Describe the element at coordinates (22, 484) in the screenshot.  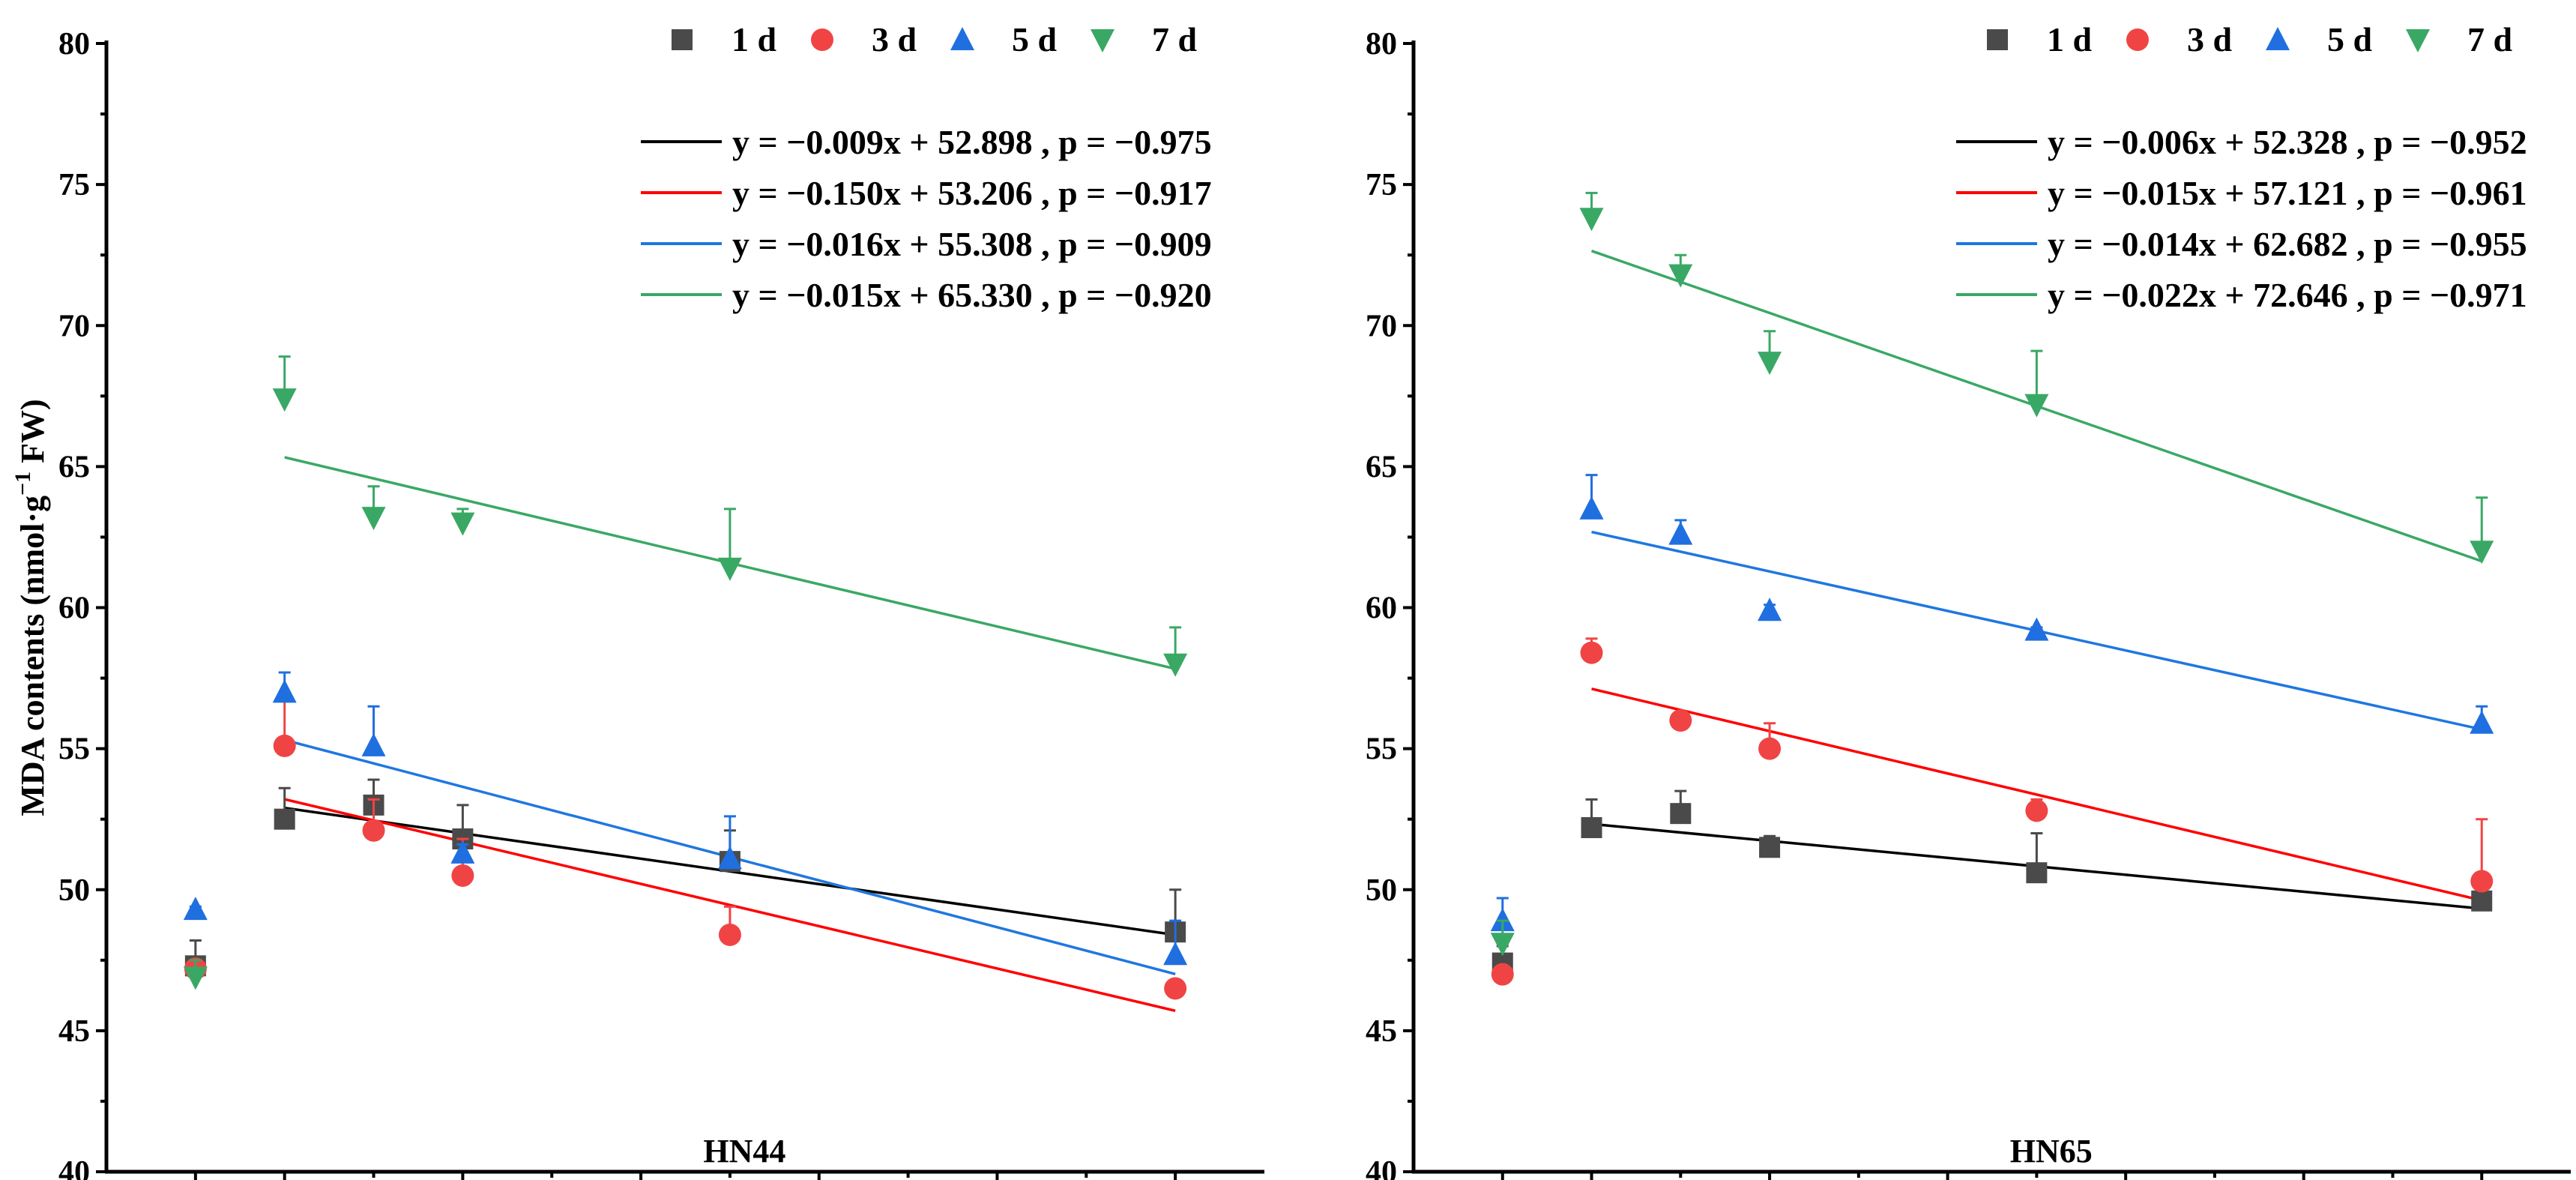
I see `y-label-sup: −1` at that location.